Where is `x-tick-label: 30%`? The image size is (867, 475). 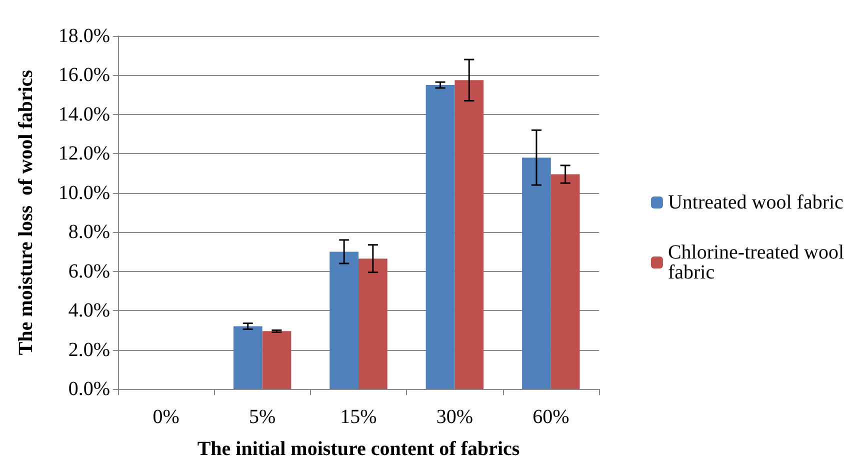
x-tick-label: 30% is located at coordinates (455, 417).